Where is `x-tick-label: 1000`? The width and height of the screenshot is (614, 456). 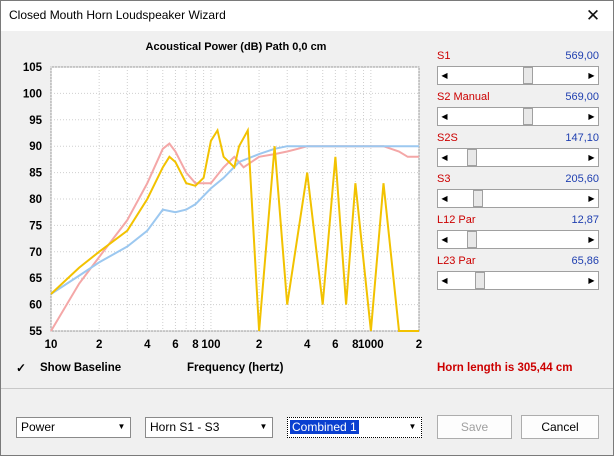
x-tick-label: 1000 is located at coordinates (371, 345).